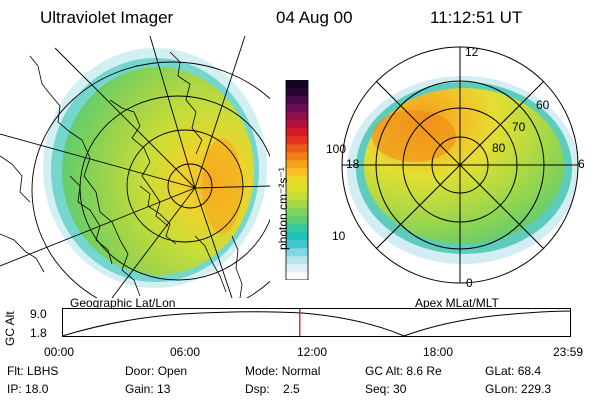 Image resolution: width=600 pixels, height=400 pixels. What do you see at coordinates (164, 389) in the screenshot?
I see `status-gain-value: 13` at bounding box center [164, 389].